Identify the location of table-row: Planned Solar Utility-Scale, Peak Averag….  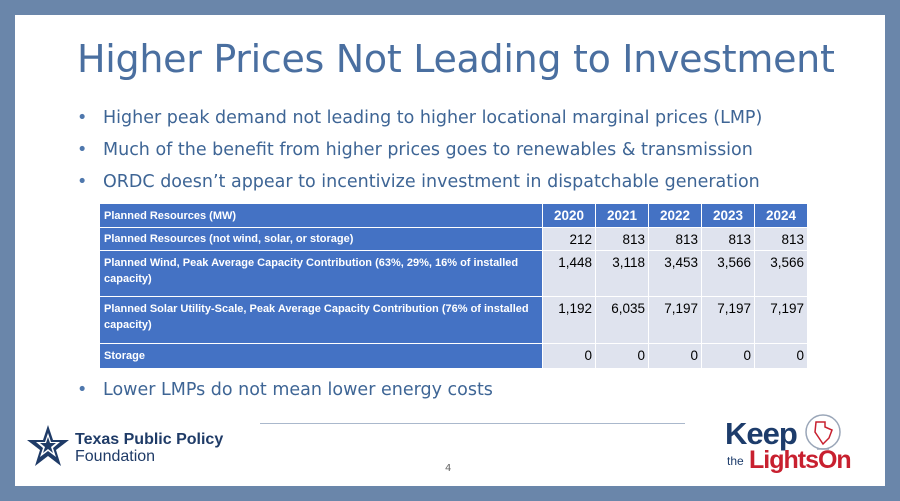
(453, 320).